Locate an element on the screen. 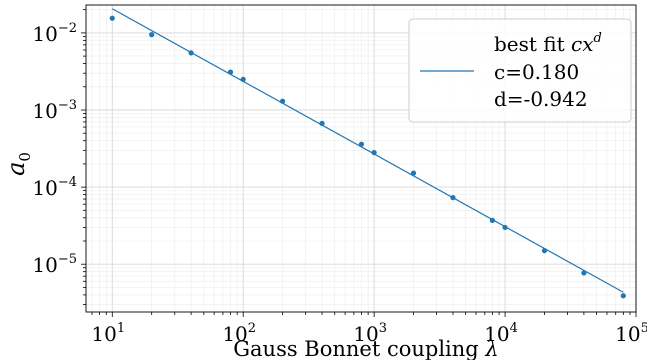 Image resolution: width=647 pixels, height=360 pixels. x-tick-label: 103 is located at coordinates (370, 333).